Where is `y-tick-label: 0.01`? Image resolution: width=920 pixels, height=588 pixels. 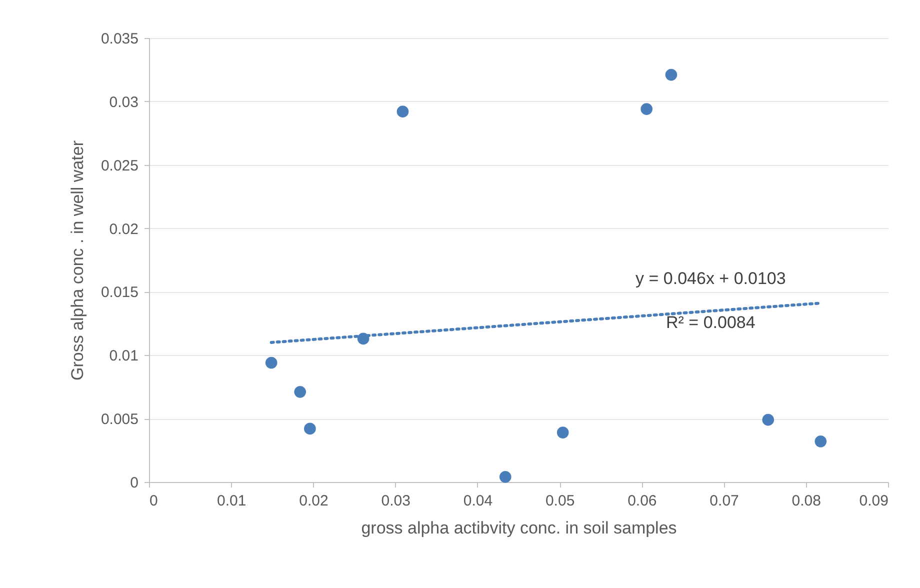 y-tick-label: 0.01 is located at coordinates (123, 356).